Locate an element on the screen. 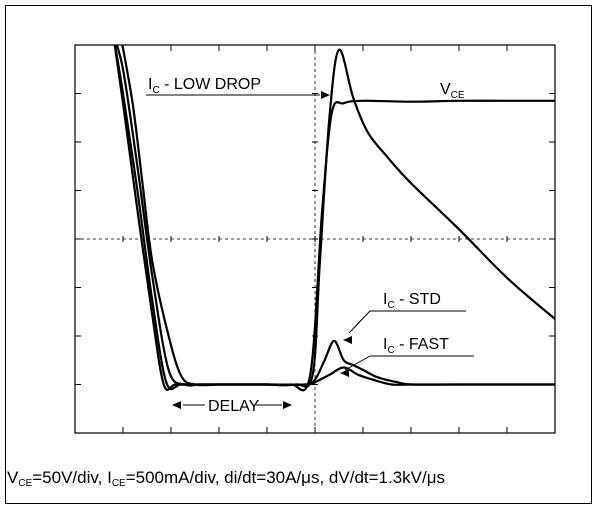 Image resolution: width=599 pixels, height=511 pixels. std-arrowhead is located at coordinates (347, 340).